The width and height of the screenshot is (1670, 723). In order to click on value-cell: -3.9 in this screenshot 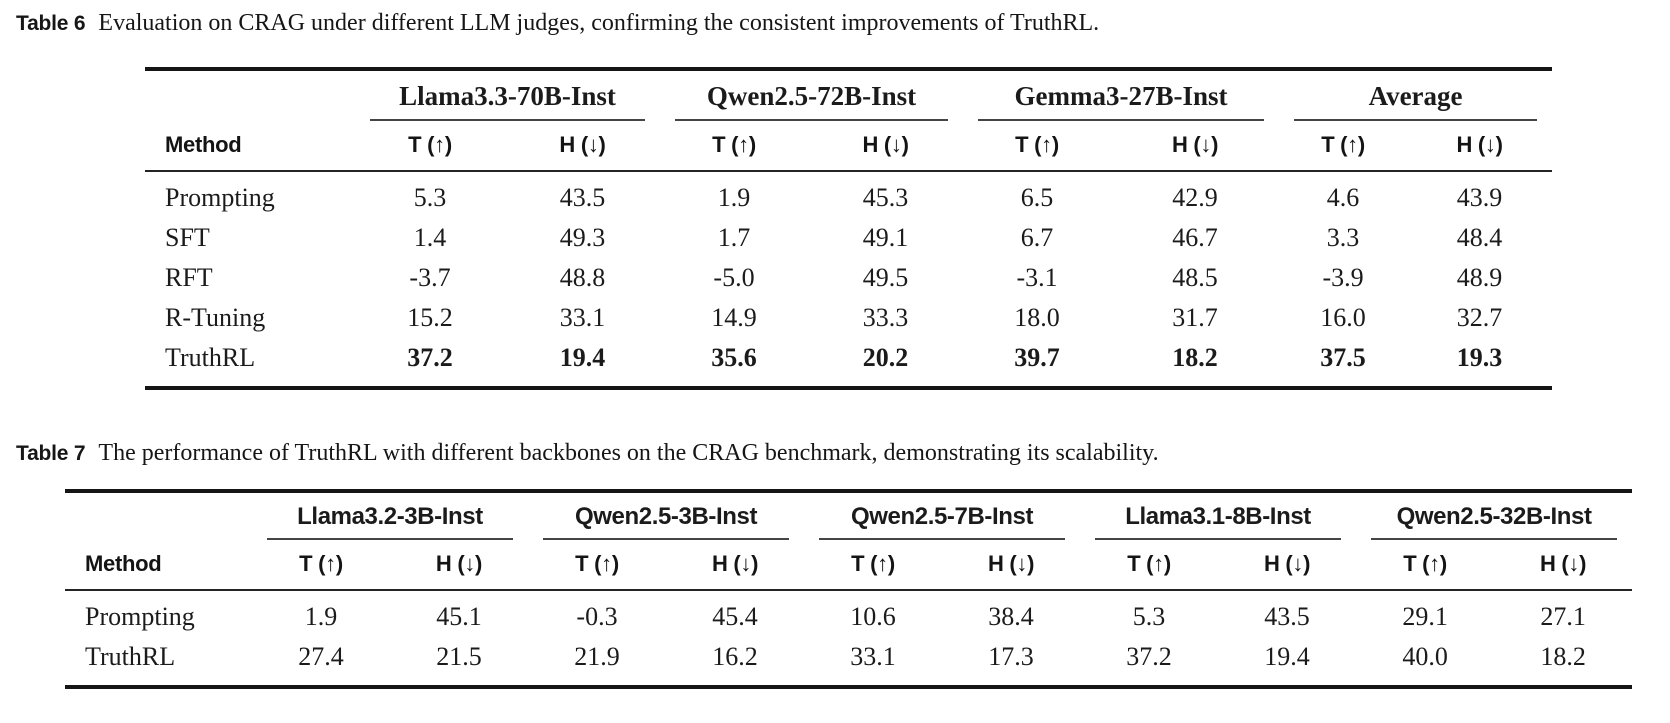, I will do `click(1343, 277)`.